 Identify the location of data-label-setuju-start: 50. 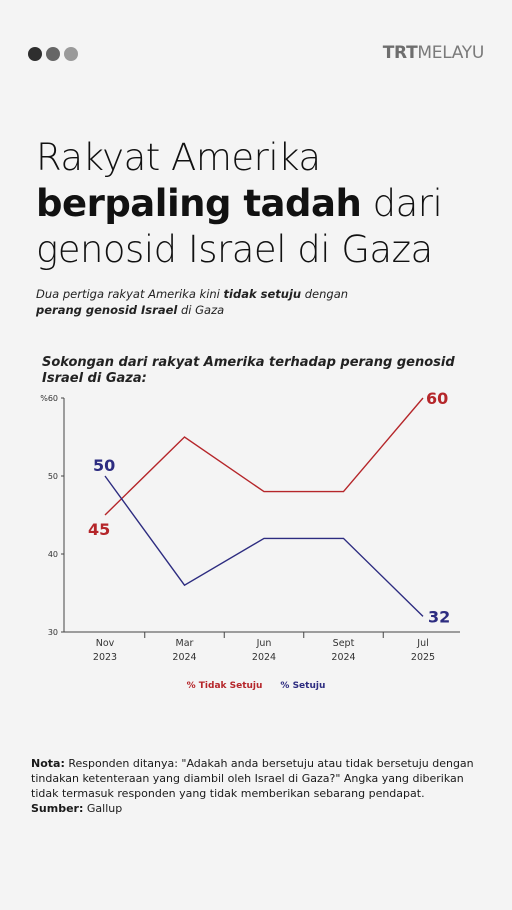
(104, 465).